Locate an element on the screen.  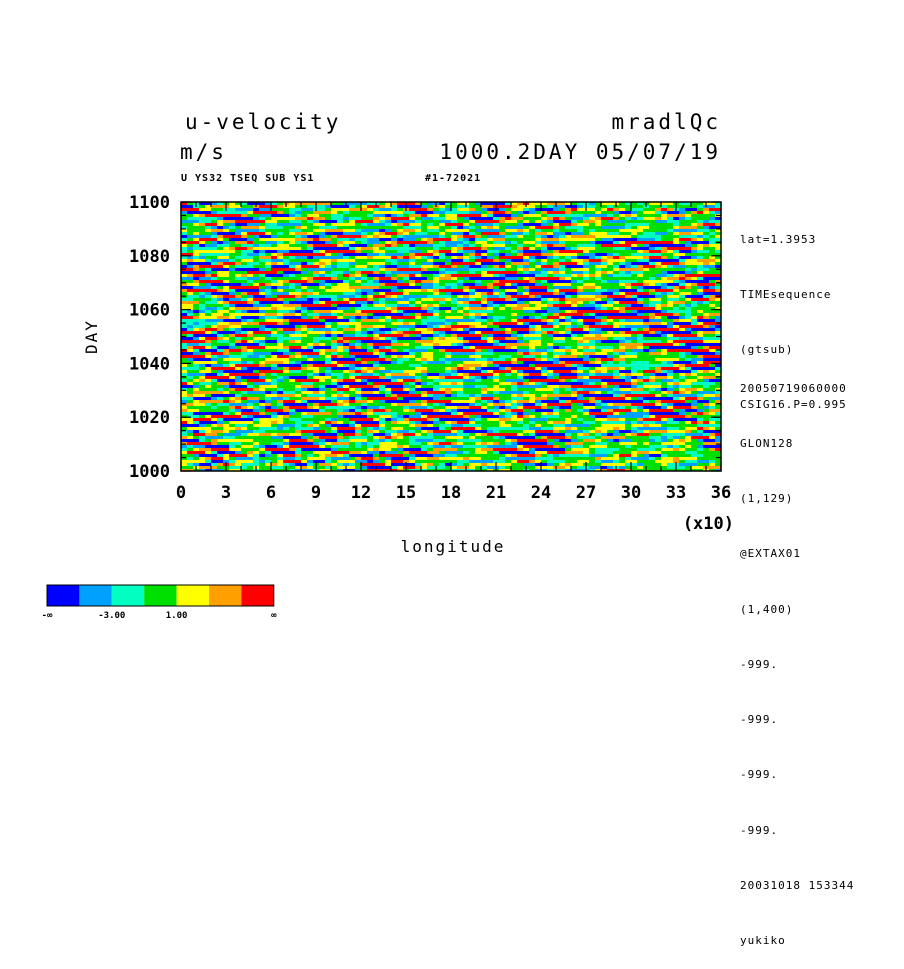
side-info-line: 20031018 153344 is located at coordinates (797, 885).